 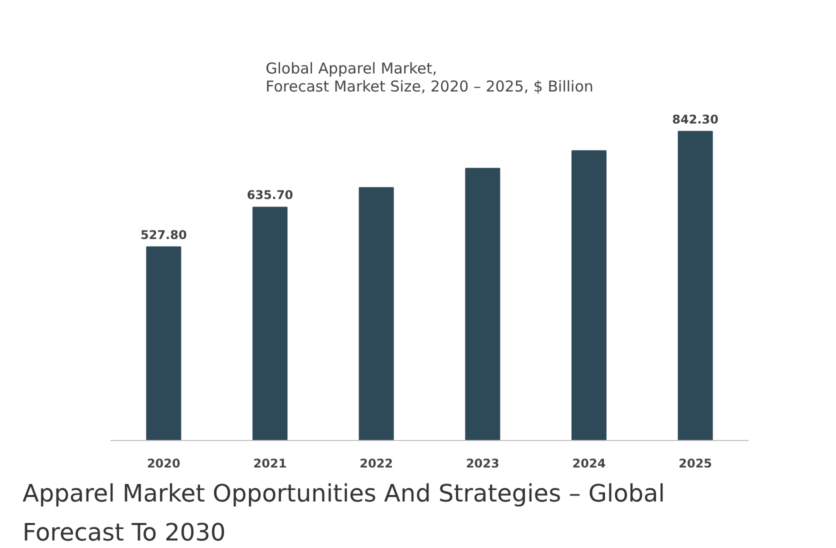 I want to click on chart-title: Global Apparel Market, Forecast Market Size, 2020 – 2025, $ Billion, so click(x=430, y=78).